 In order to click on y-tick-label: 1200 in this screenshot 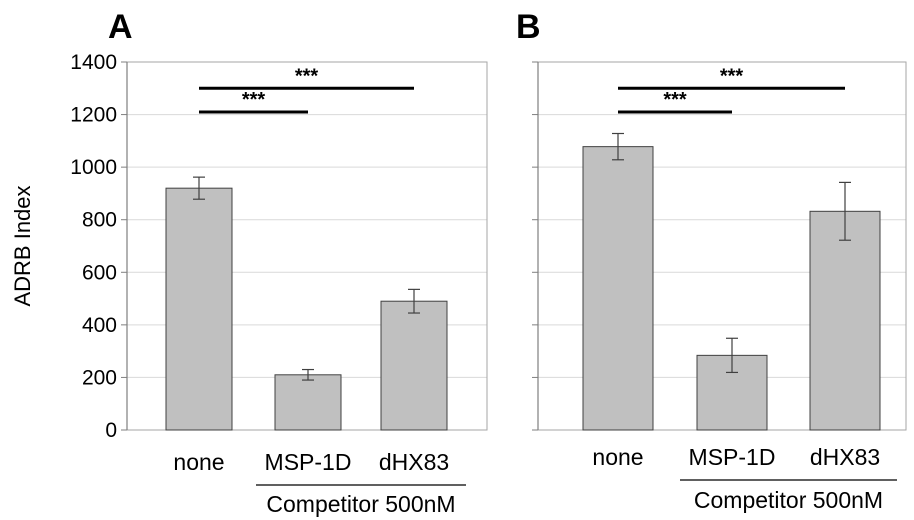, I will do `click(93, 115)`.